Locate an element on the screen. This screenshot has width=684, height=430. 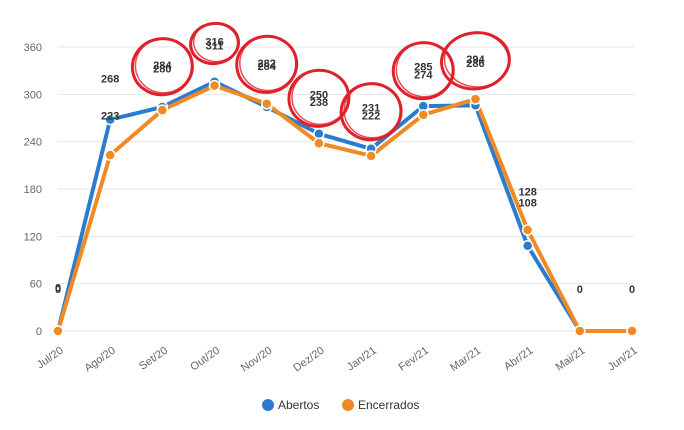
legend-item-abertos: Abertos is located at coordinates (290, 405).